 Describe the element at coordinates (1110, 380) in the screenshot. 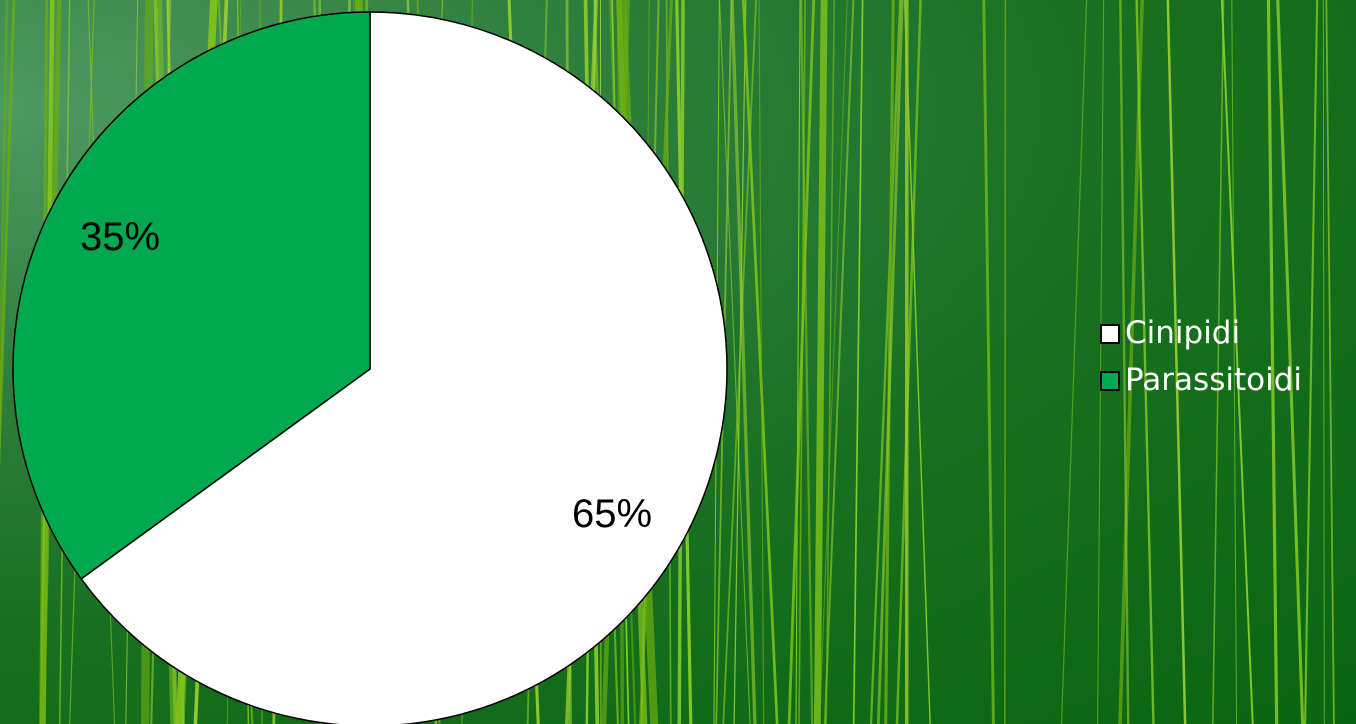

I see `legend-swatch-parassitoidi` at that location.